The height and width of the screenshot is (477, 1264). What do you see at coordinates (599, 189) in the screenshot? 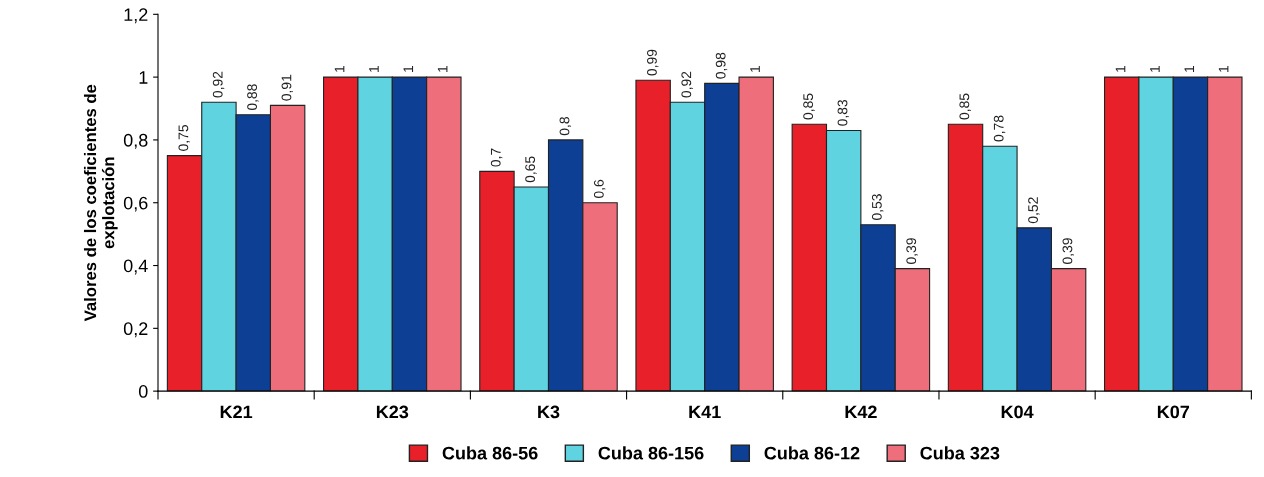
I see `data-label: 0,6` at bounding box center [599, 189].